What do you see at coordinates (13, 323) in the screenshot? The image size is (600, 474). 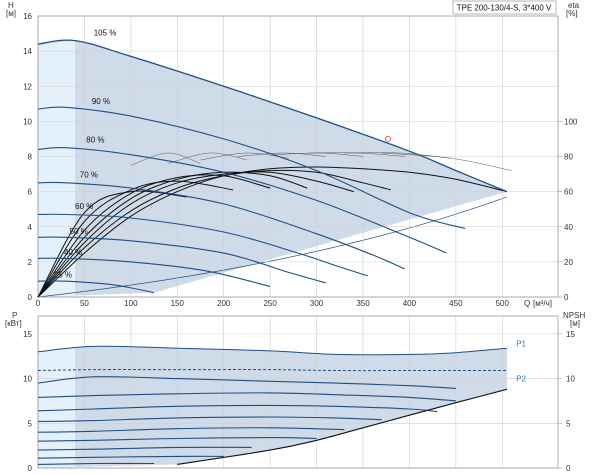 I see `y-unit-p: [кВт]` at bounding box center [13, 323].